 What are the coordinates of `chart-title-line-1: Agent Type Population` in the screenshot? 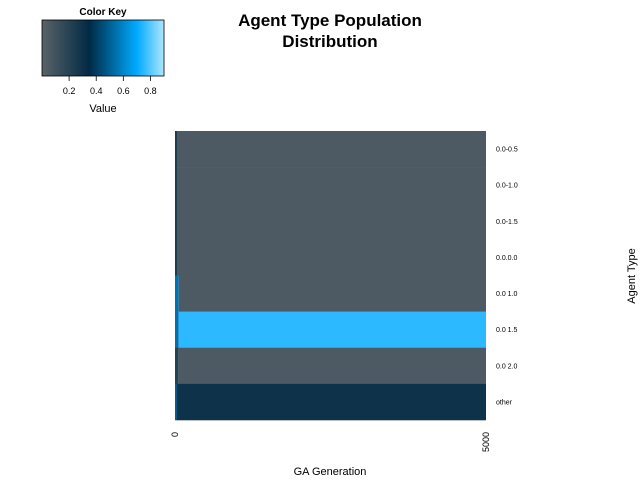 It's located at (330, 20).